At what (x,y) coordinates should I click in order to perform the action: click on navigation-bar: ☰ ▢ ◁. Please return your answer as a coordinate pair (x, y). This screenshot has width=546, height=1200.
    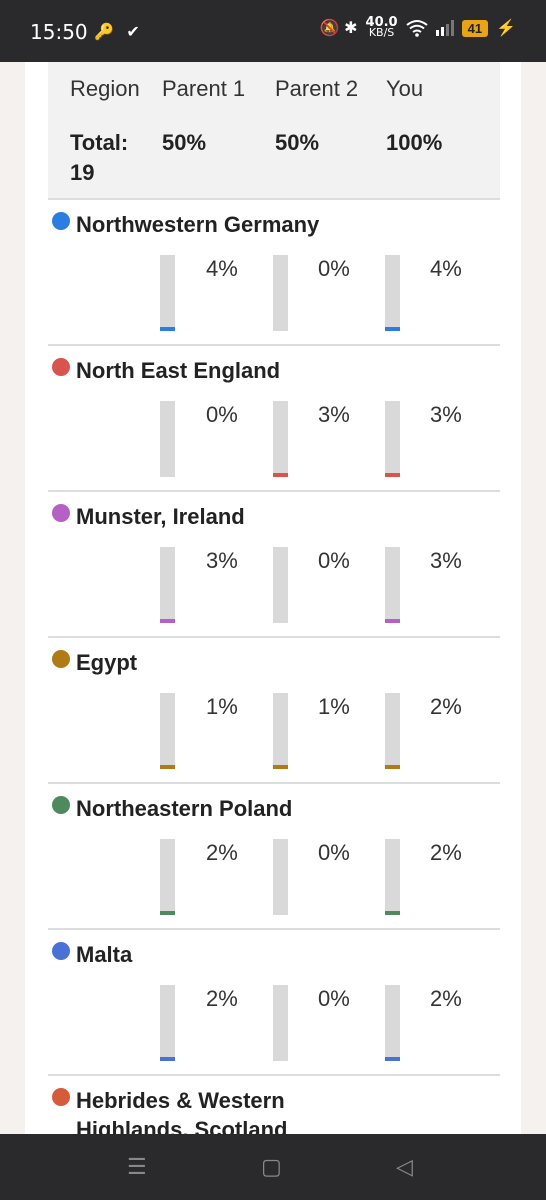
    Looking at the image, I should click on (273, 1167).